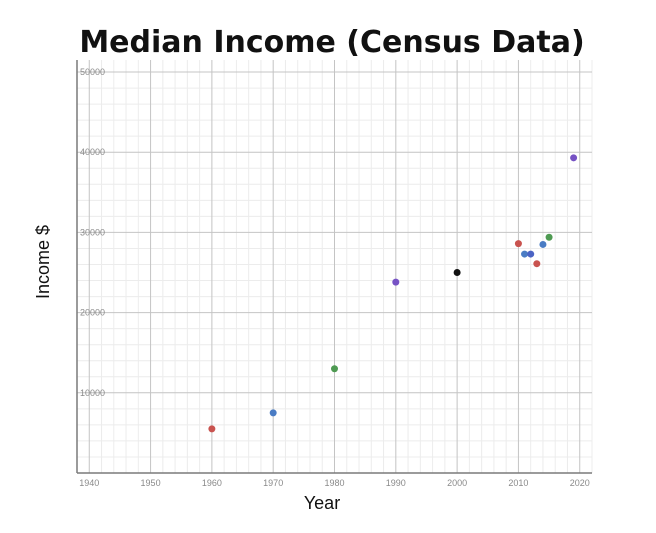 The image size is (656, 533). I want to click on x-tick-label: 2020, so click(580, 483).